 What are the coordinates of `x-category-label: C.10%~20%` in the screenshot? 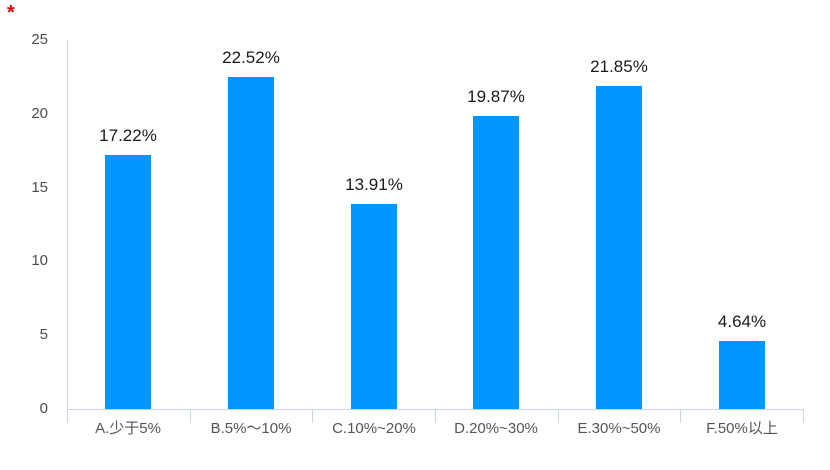 It's located at (374, 428).